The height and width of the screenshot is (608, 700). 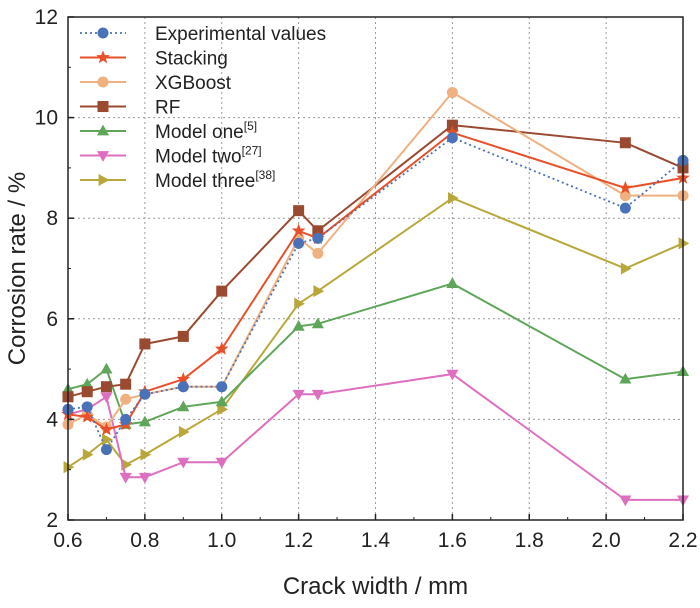 I want to click on x-tick-label: 1.2, so click(x=298, y=540).